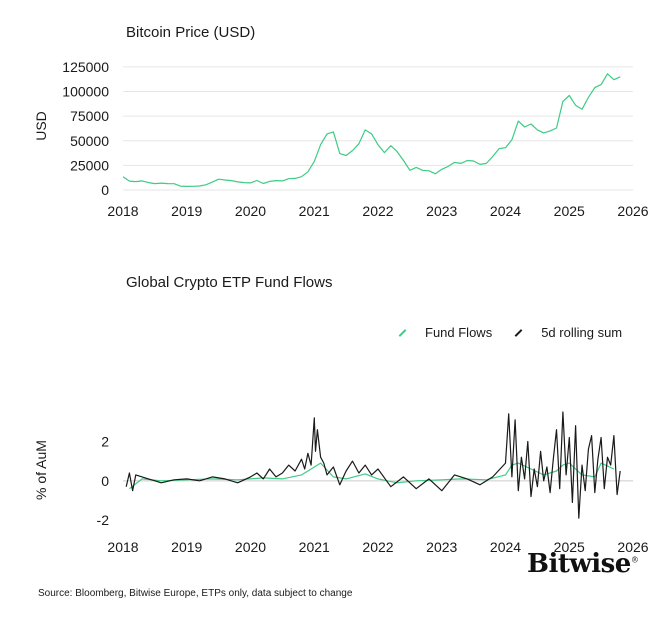  What do you see at coordinates (377, 211) in the screenshot?
I see `x-tick-label-0-4: 2022` at bounding box center [377, 211].